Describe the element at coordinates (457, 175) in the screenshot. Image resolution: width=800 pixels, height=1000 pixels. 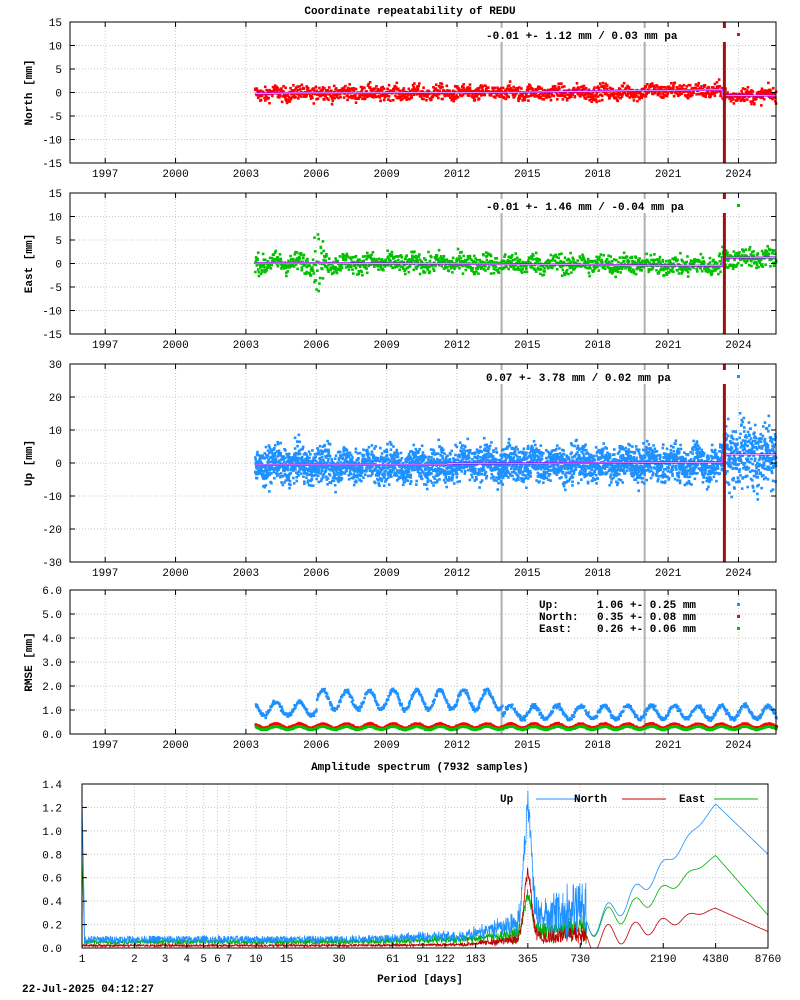
I see `x-tick-label: 2012` at that location.